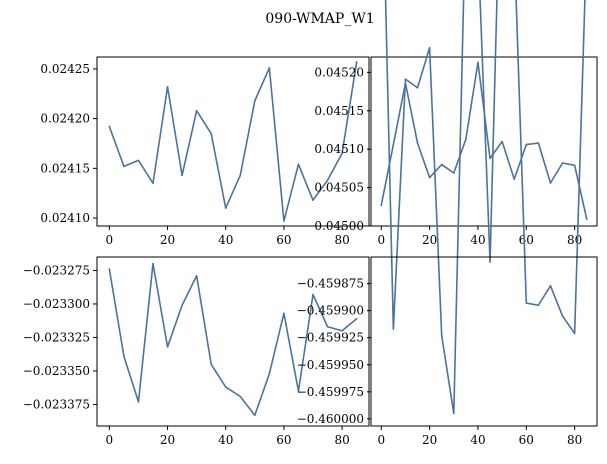 Image resolution: width=607 pixels, height=464 pixels. What do you see at coordinates (56, 337) in the screenshot?
I see `y-tick-label: −0.023325` at bounding box center [56, 337].